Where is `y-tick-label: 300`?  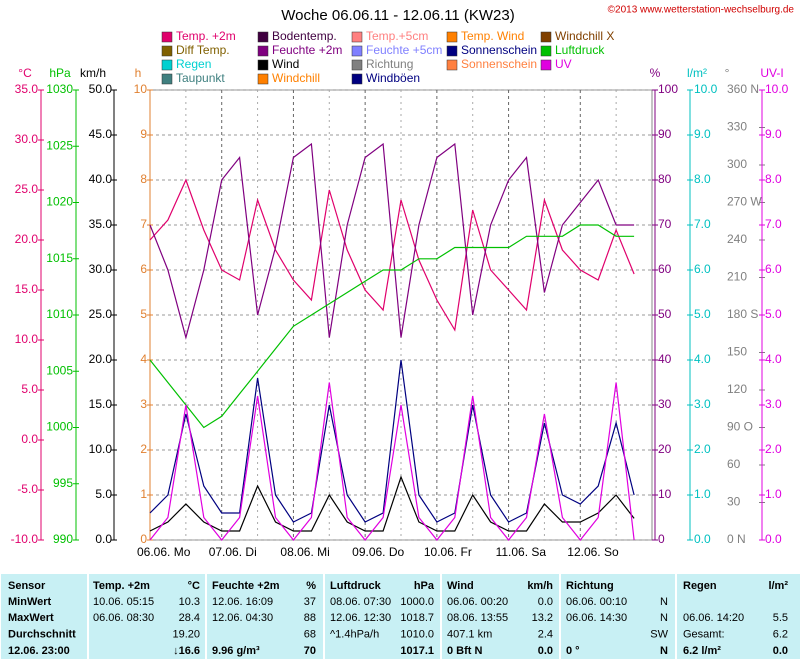 y-tick-label: 300 is located at coordinates (737, 164).